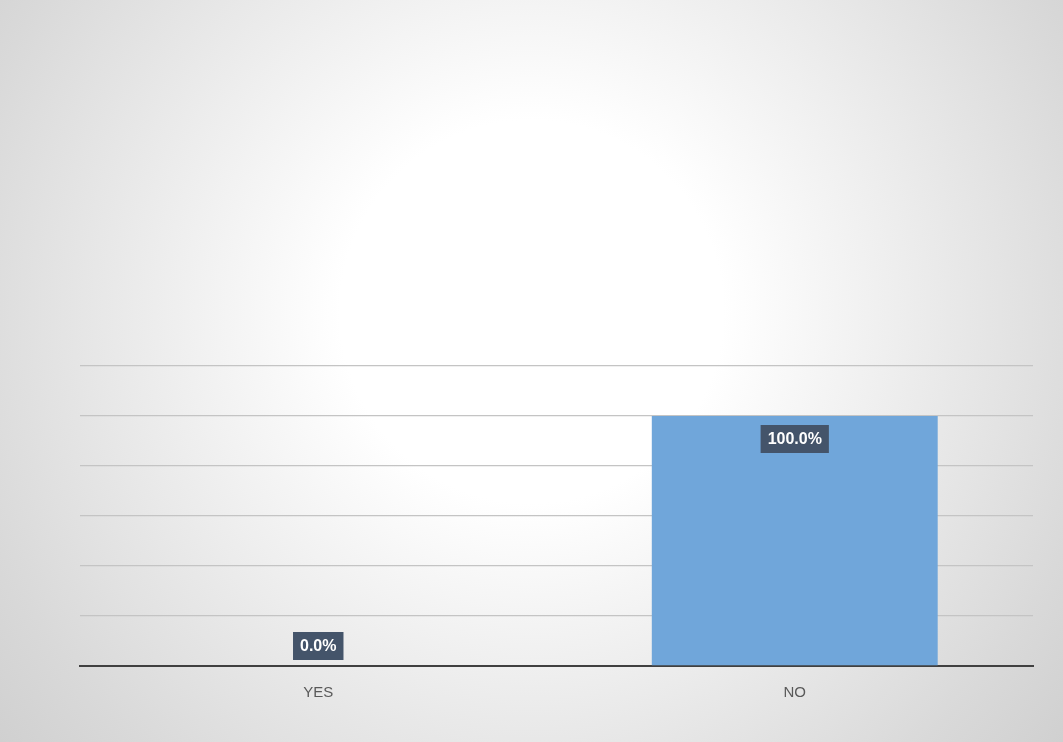  I want to click on x-tick-label: YES, so click(318, 692).